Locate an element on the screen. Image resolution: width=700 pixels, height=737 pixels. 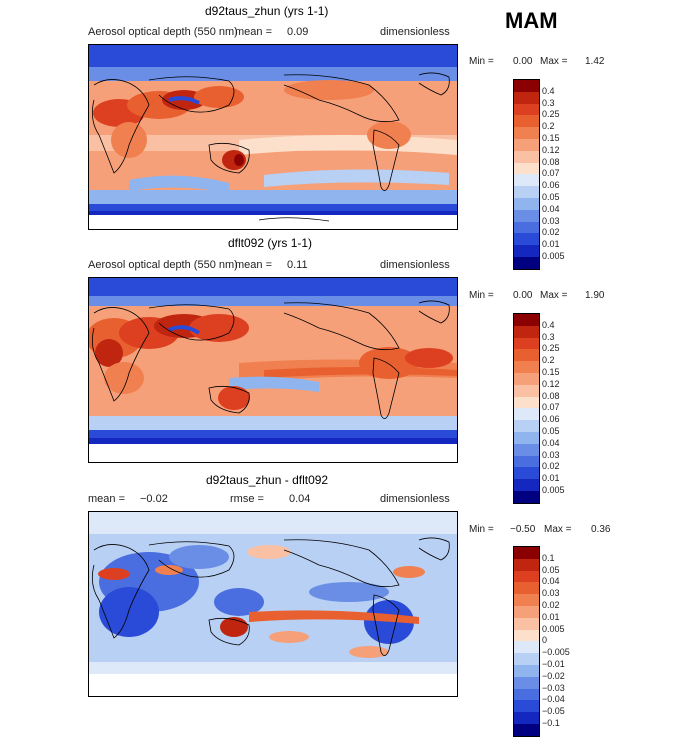
colorbar-tick-label: 0.4 is located at coordinates (548, 90).